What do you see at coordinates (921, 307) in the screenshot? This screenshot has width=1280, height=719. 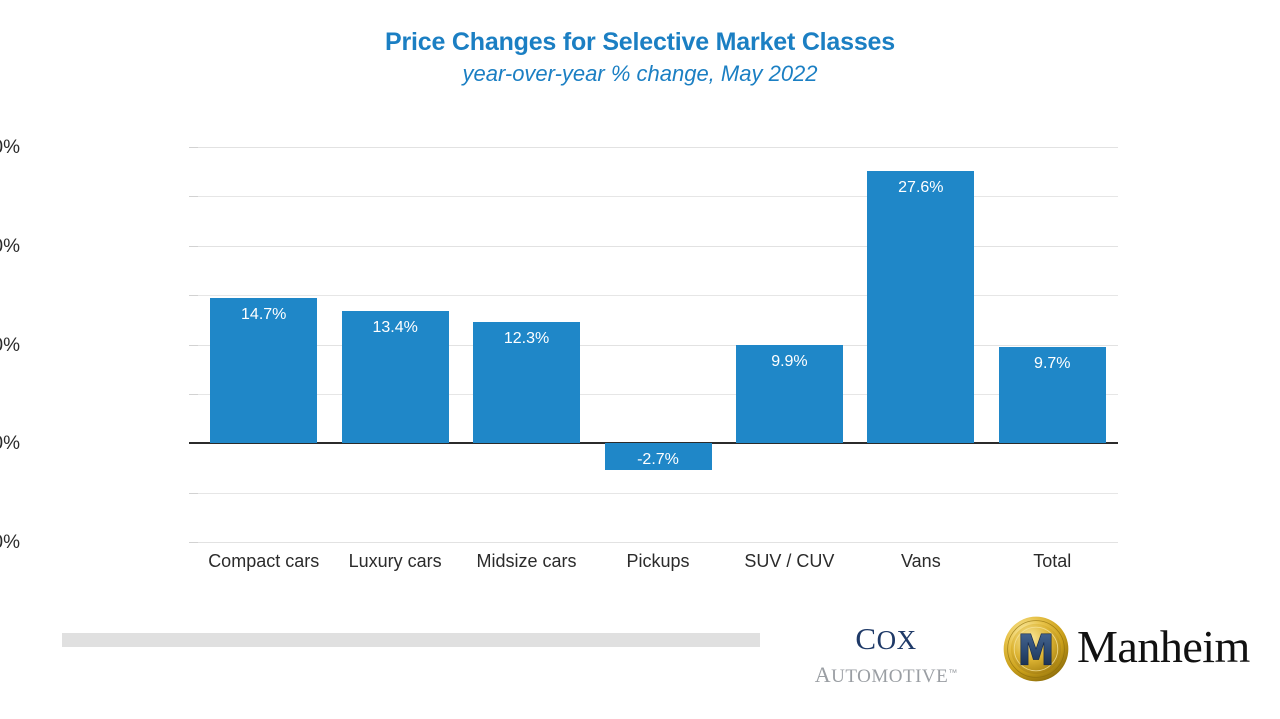 I see `bar: 27.6%` at bounding box center [921, 307].